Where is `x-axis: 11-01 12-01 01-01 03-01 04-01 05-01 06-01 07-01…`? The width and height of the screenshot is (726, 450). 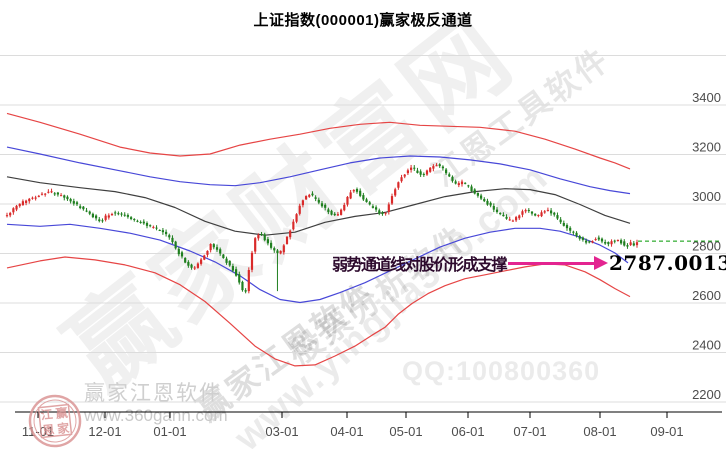
x-axis: 11-01 12-01 01-01 03-01 04-01 05-01 06-01 07-01… is located at coordinates (368, 425).